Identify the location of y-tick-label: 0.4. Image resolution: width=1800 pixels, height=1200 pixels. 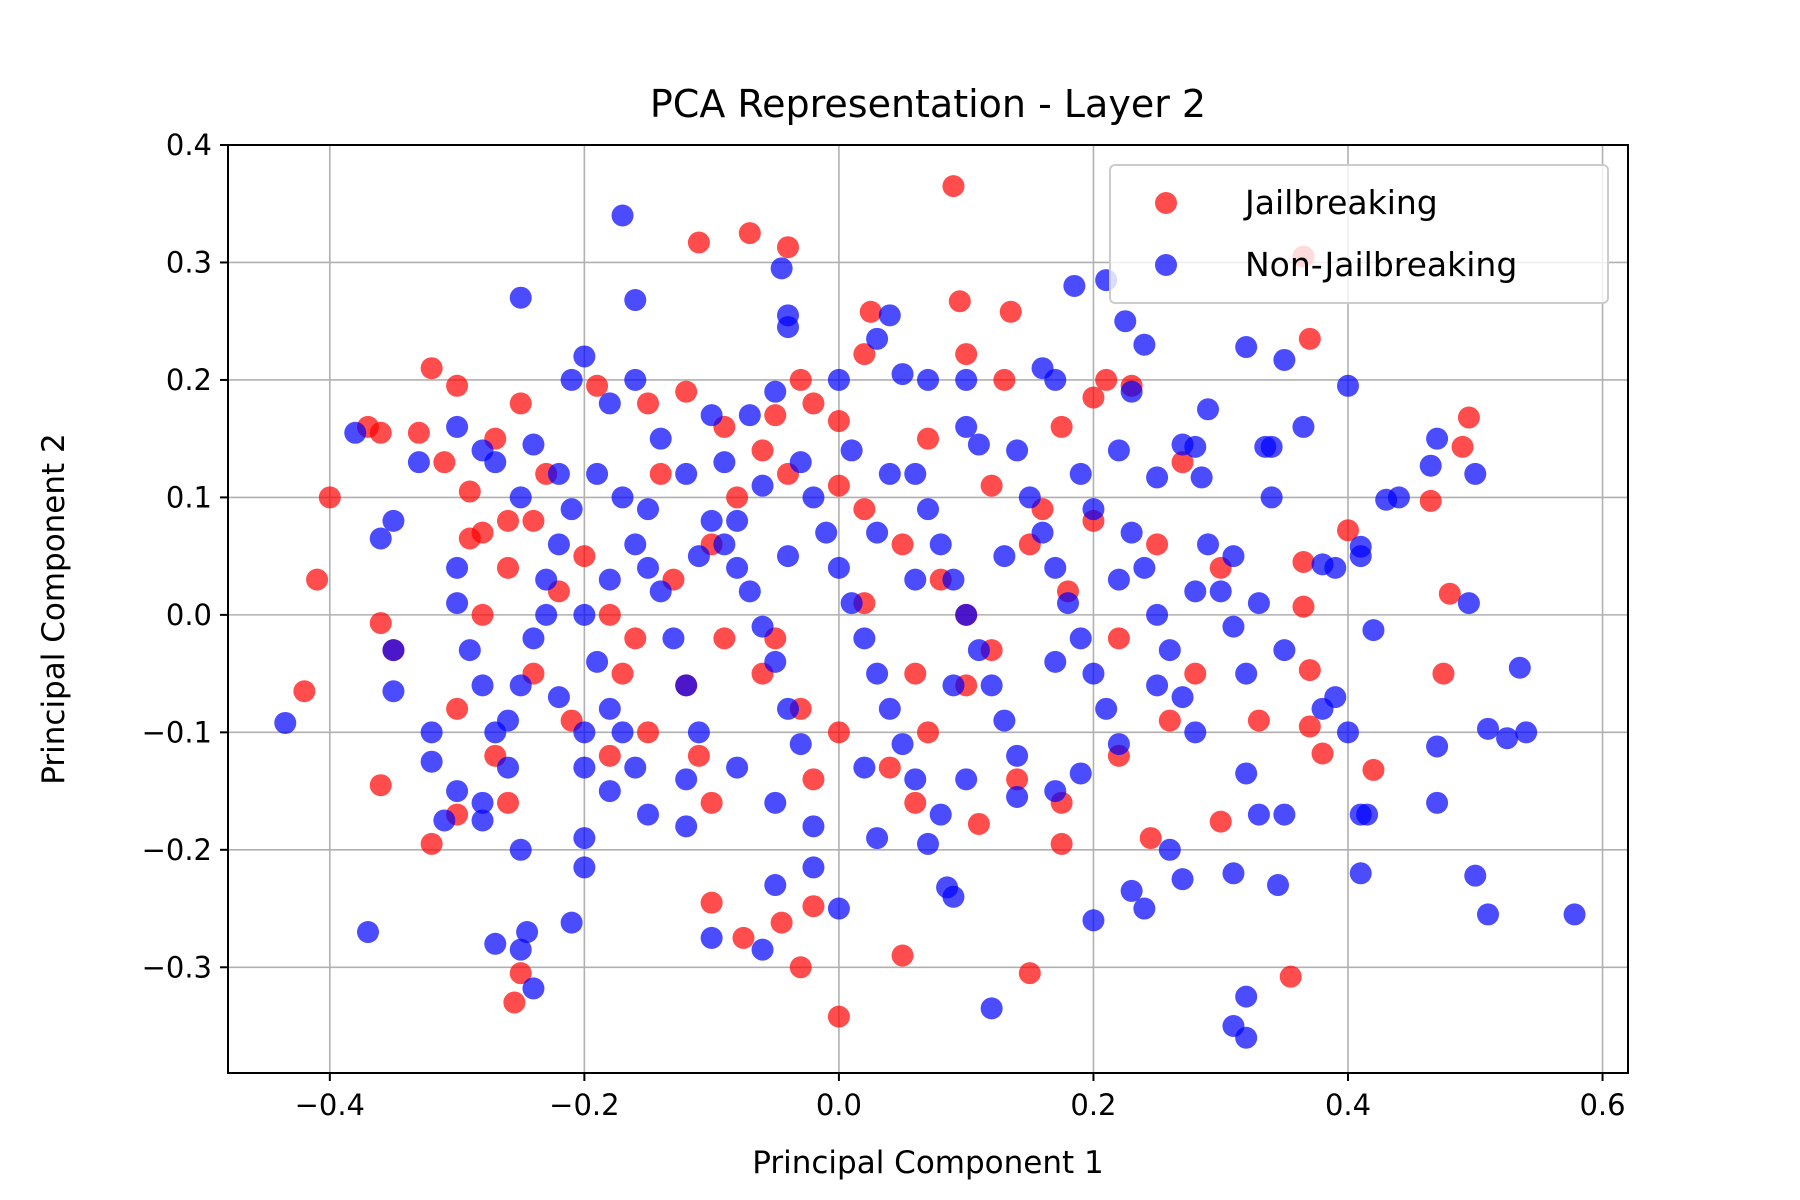
(189, 145).